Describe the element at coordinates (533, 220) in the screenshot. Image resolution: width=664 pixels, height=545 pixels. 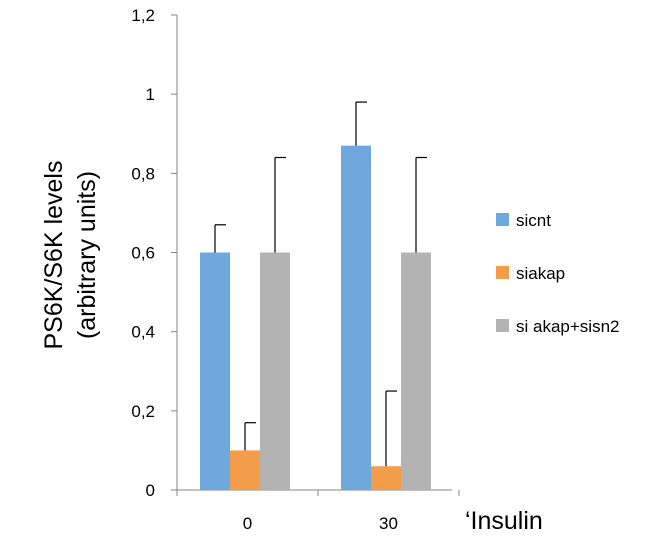
I see `legend-label: sicnt` at that location.